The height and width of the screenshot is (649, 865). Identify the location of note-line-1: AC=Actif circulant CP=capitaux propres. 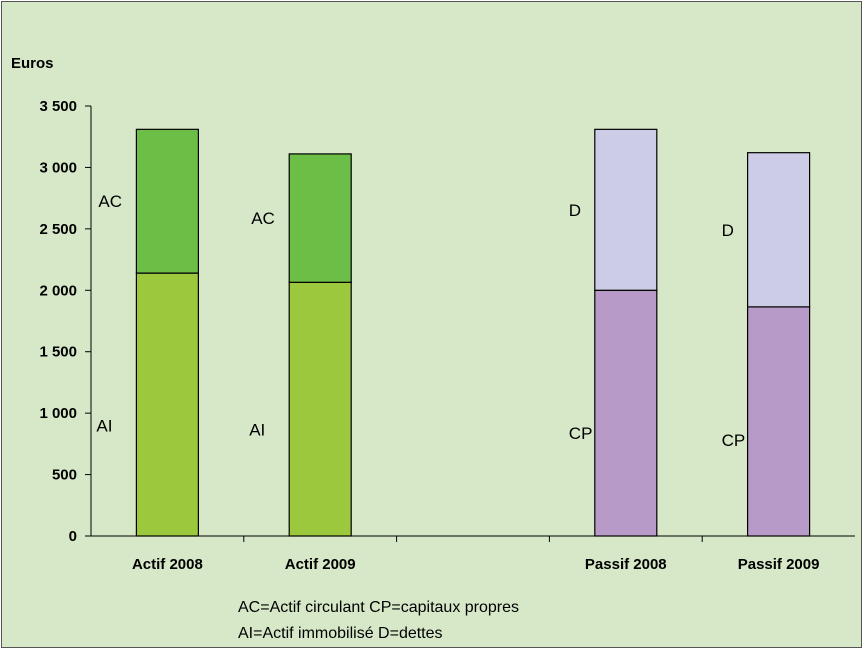
(378, 607).